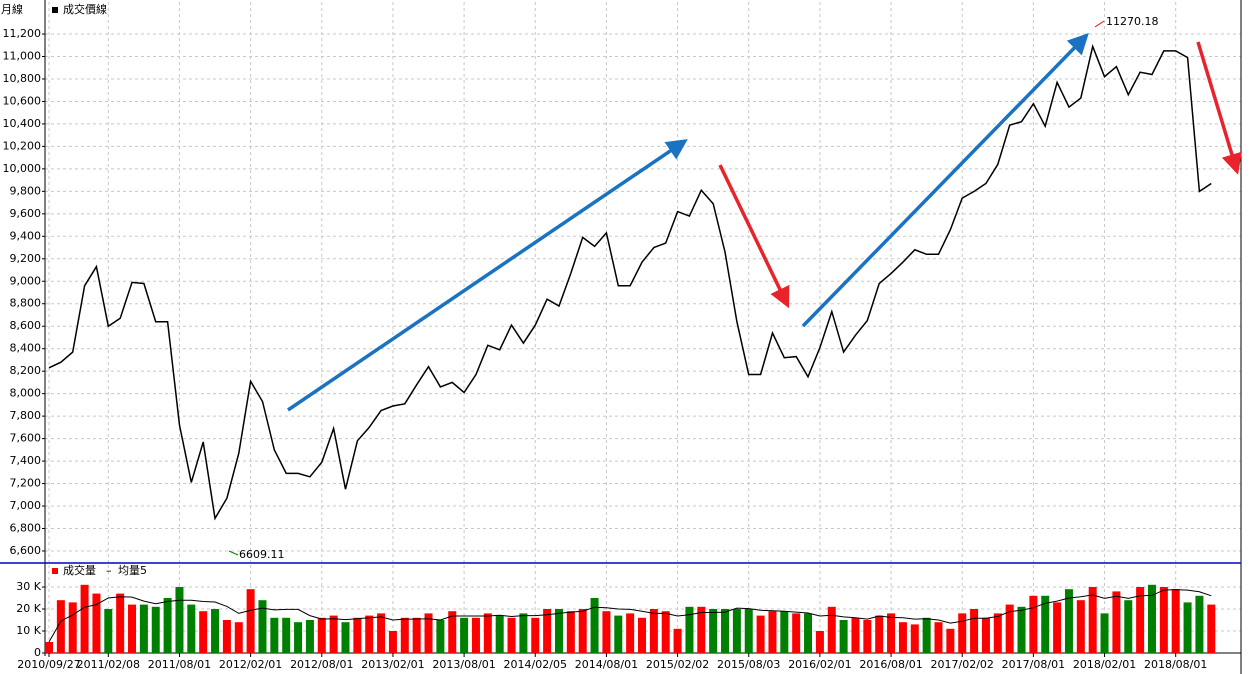  What do you see at coordinates (26, 213) in the screenshot?
I see `y-tick-label: 9,600` at bounding box center [26, 213].